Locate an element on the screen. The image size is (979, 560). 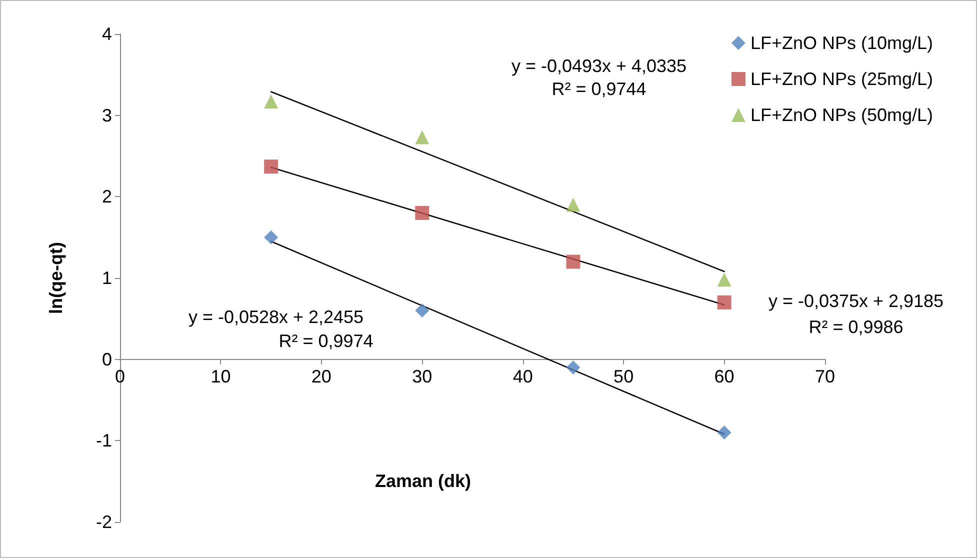
annotation: y = -0,0375x + 2,9185 is located at coordinates (856, 301).